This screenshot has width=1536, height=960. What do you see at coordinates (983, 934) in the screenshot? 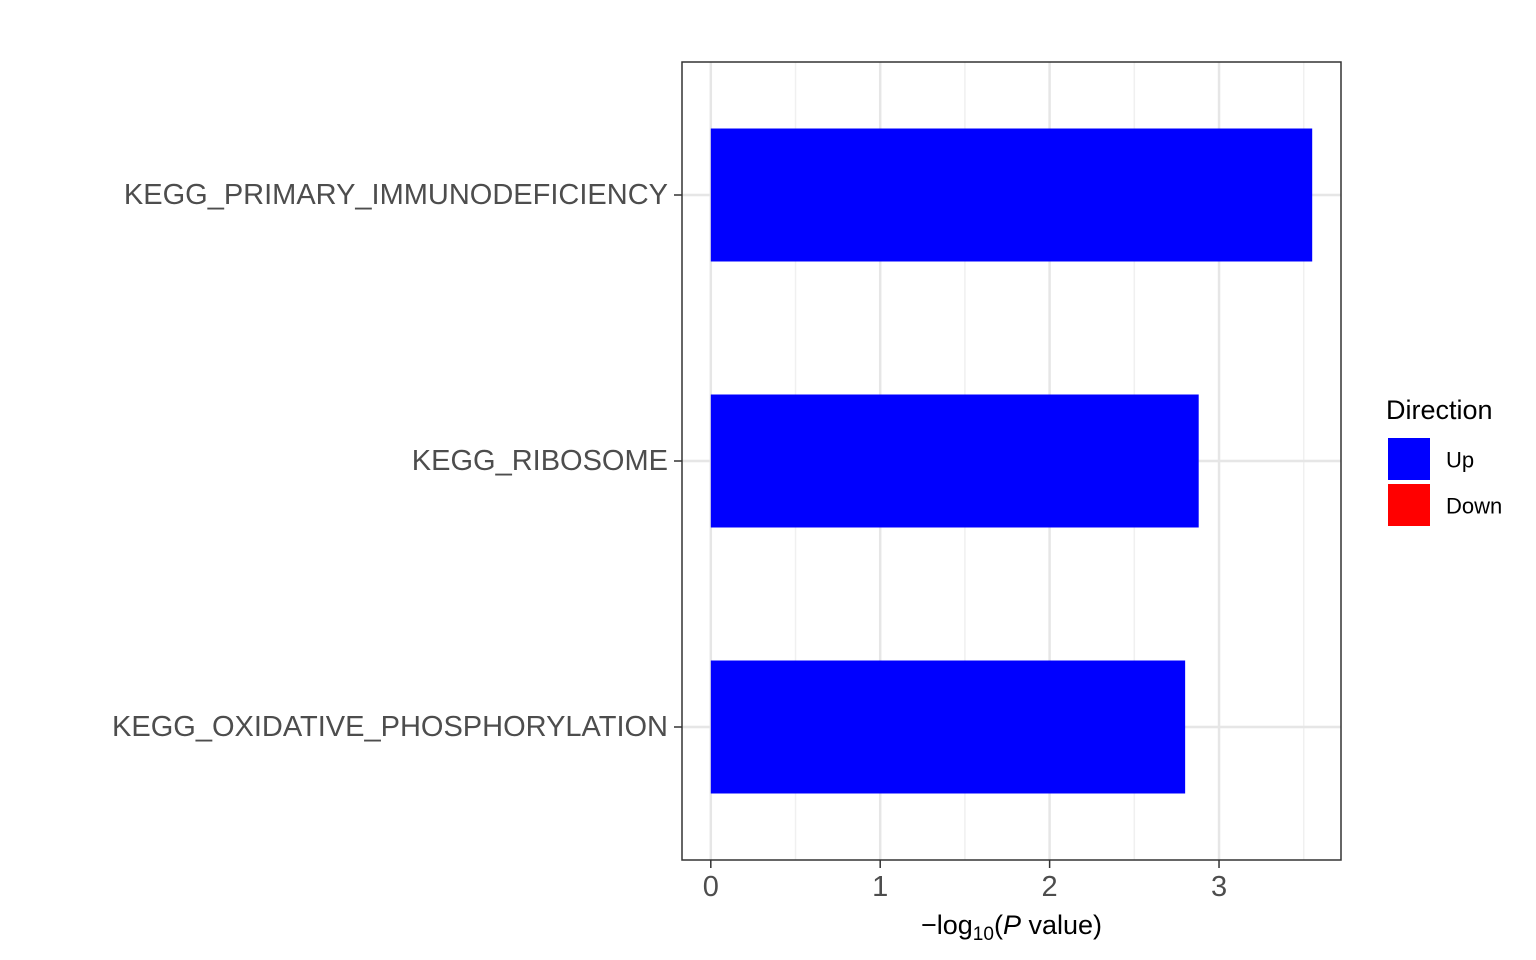
I see `x-axis-title-subscript: 10` at bounding box center [983, 934].